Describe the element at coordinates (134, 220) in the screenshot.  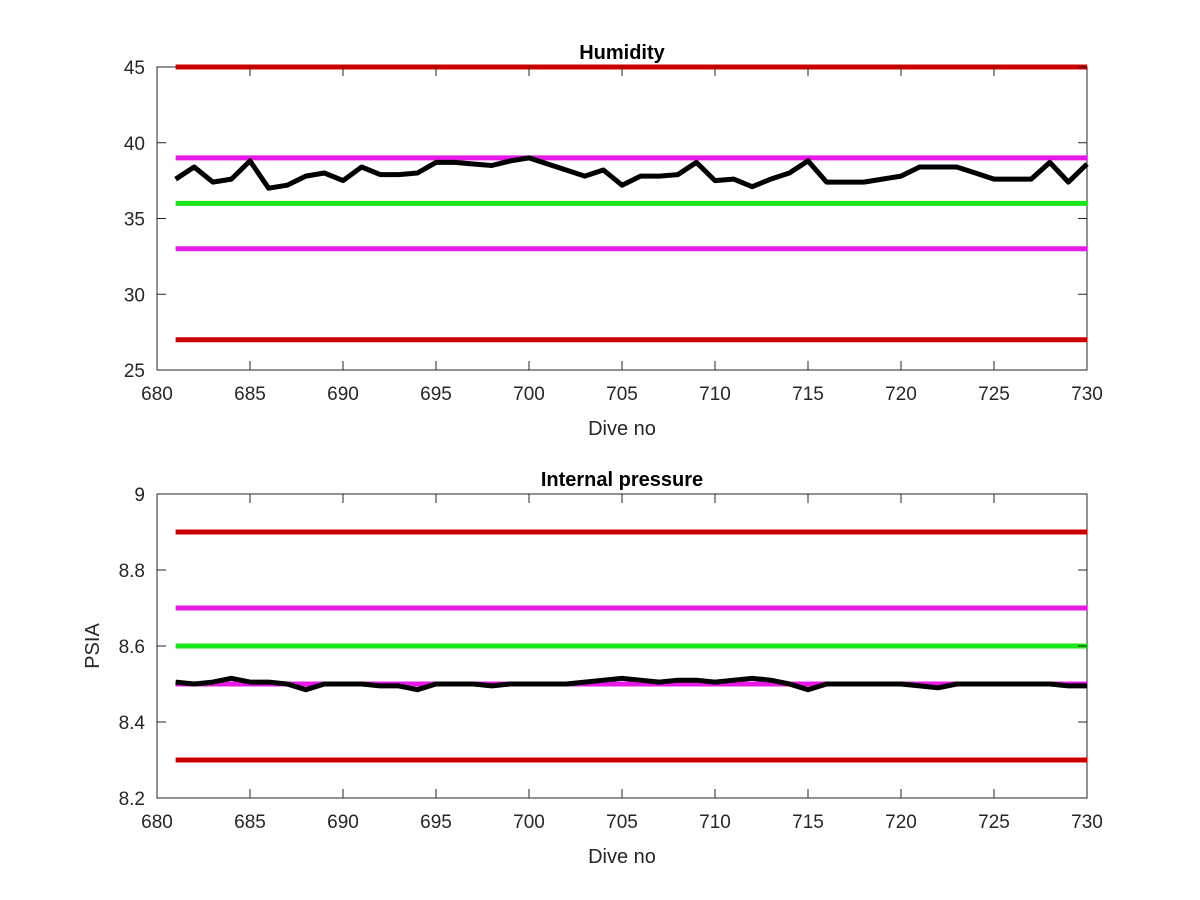
I see `humidity-y-tick-label: 35` at that location.